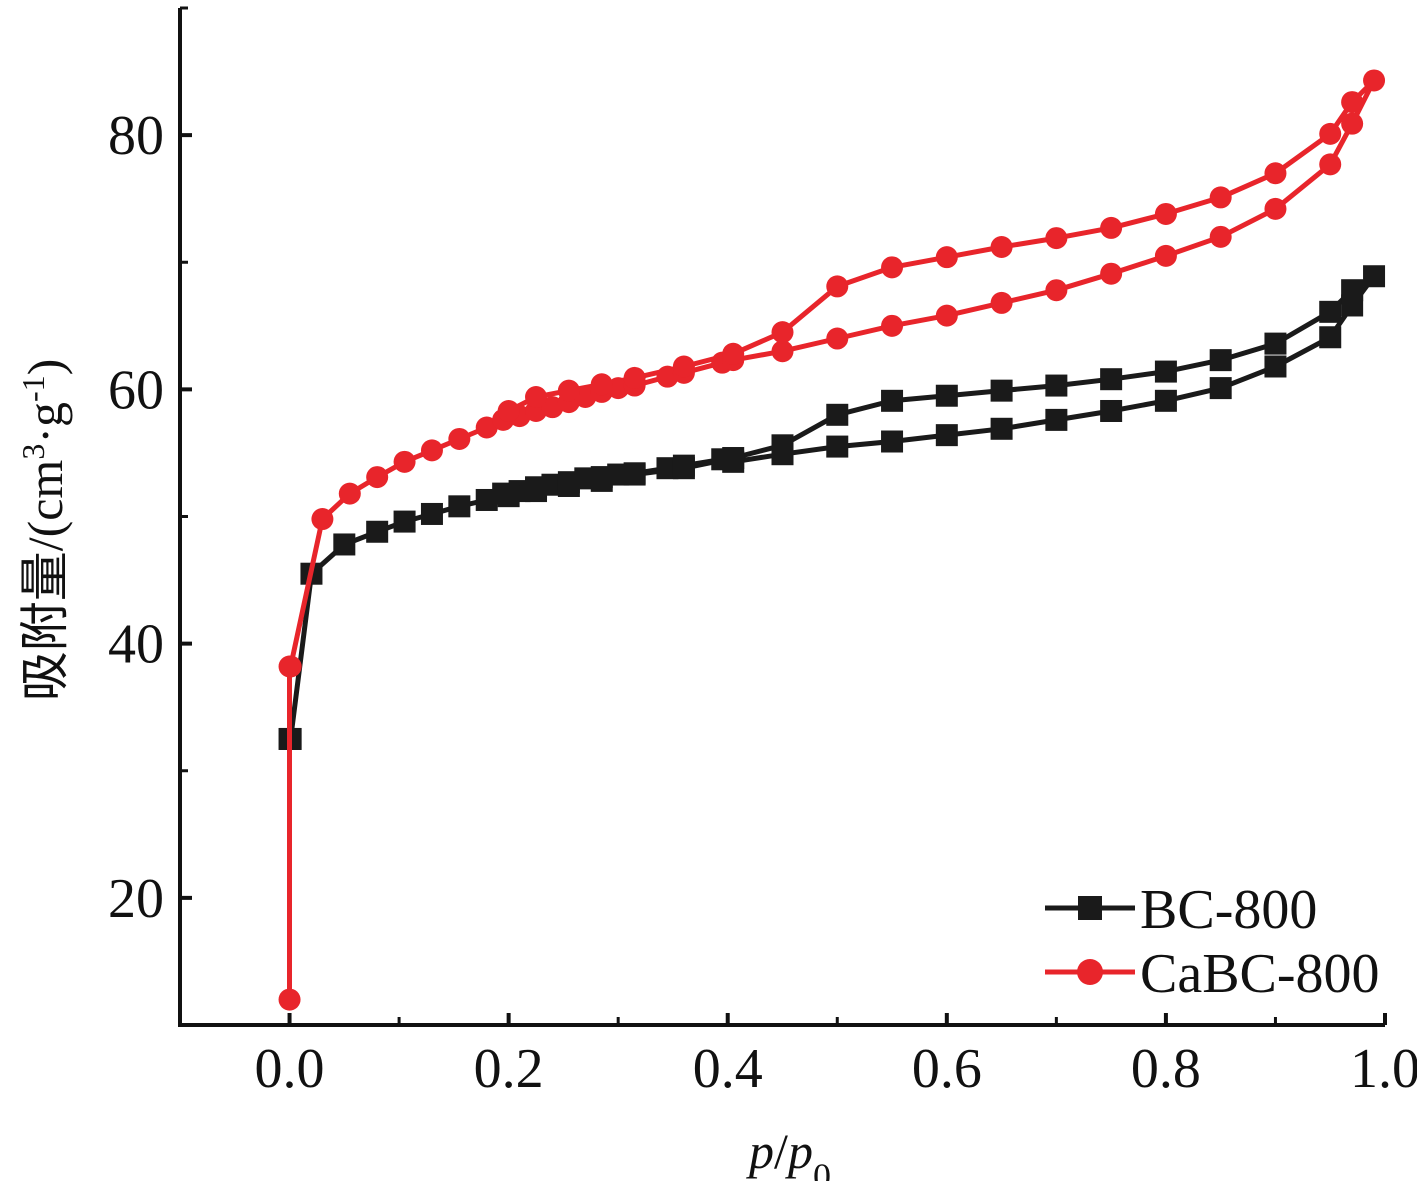 This screenshot has width=1417, height=1181. What do you see at coordinates (509, 1069) in the screenshot?
I see `x-tick-label: 0.2` at bounding box center [509, 1069].